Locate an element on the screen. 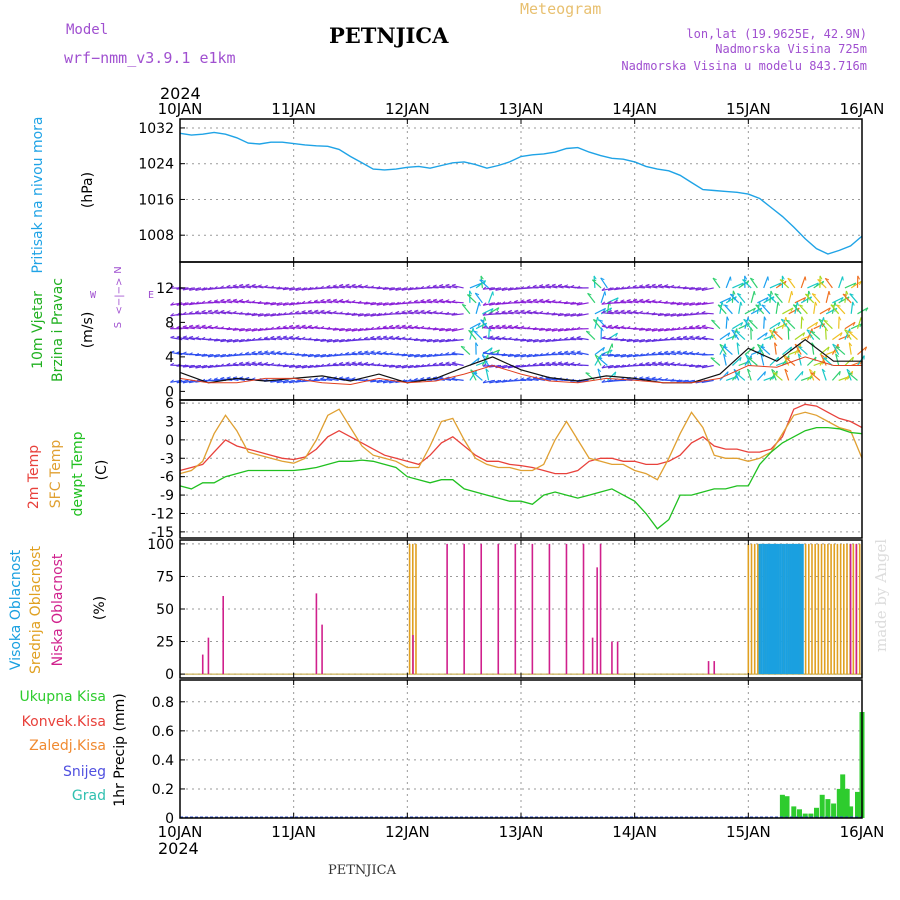  elevation: Nadmorska Visina 725m is located at coordinates (791, 49).